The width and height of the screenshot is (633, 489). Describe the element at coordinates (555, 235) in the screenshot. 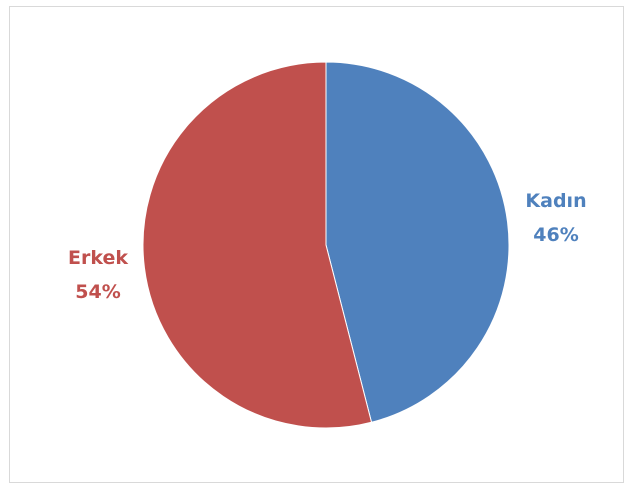

I see `slice-label-value-kadin: 46%` at that location.